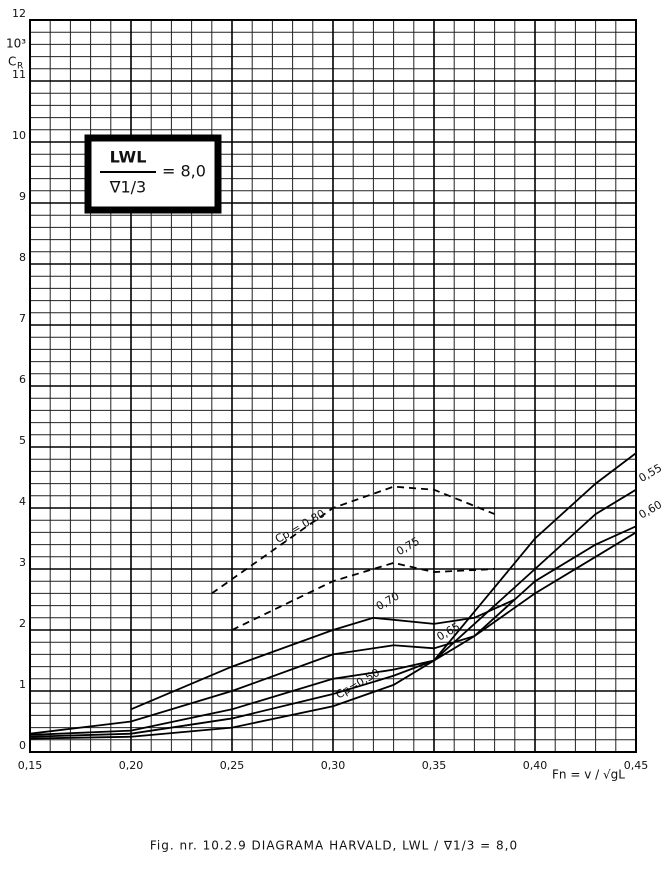  What do you see at coordinates (588, 775) in the screenshot?
I see `x-label: Fn = v / √gL` at bounding box center [588, 775].